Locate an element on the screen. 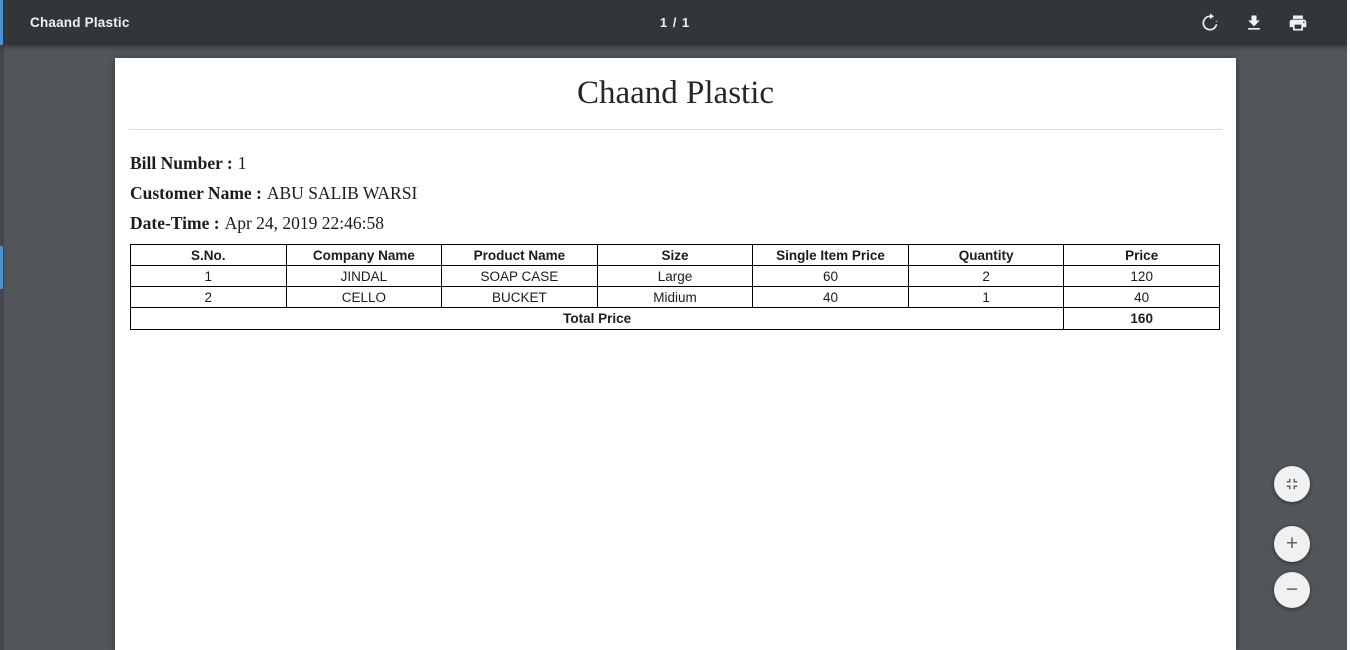 Image resolution: width=1350 pixels, height=650 pixels. table-row: 1 JINDAL SOAP CASE Large 60 2 120 is located at coordinates (675, 276).